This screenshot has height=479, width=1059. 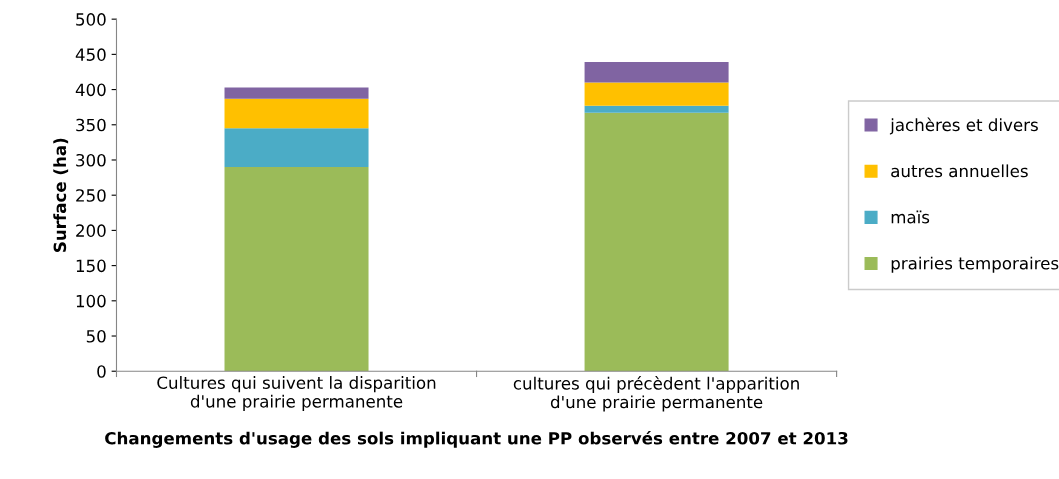 What do you see at coordinates (90, 90) in the screenshot?
I see `y-tick-label: 400` at bounding box center [90, 90].